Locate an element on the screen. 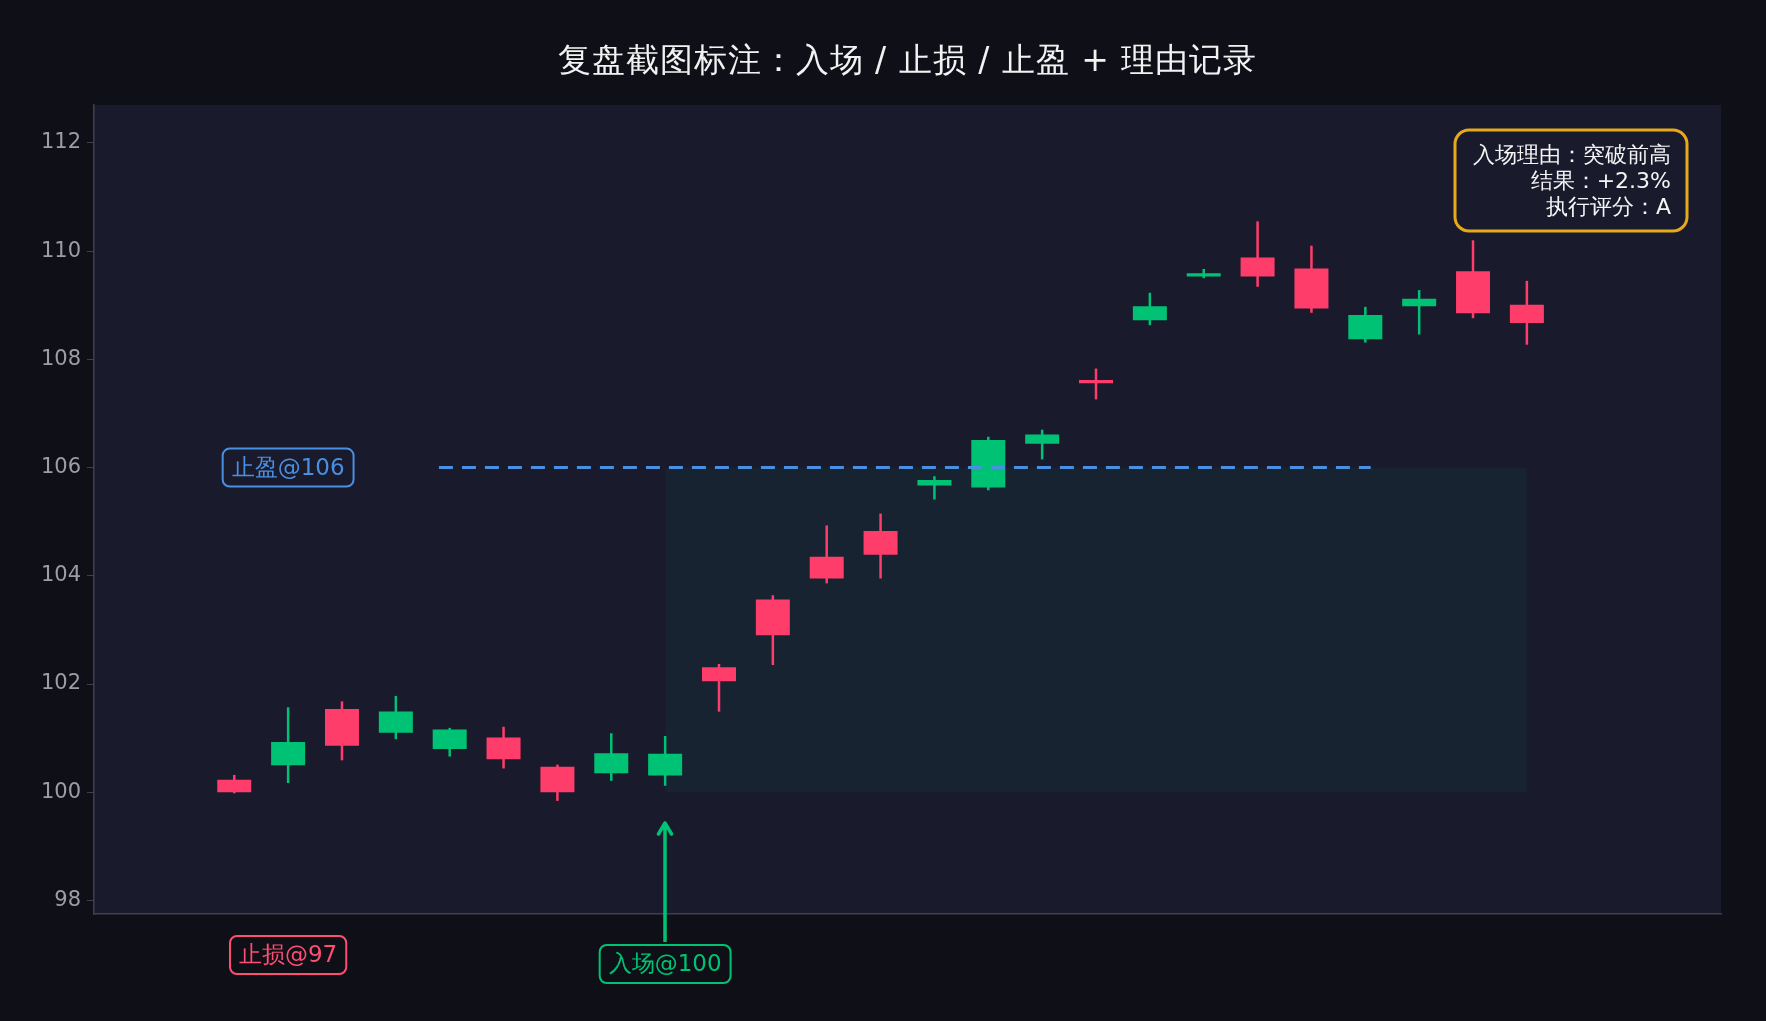 This screenshot has height=1021, width=1766. y-tick-label: 106 is located at coordinates (60, 466).